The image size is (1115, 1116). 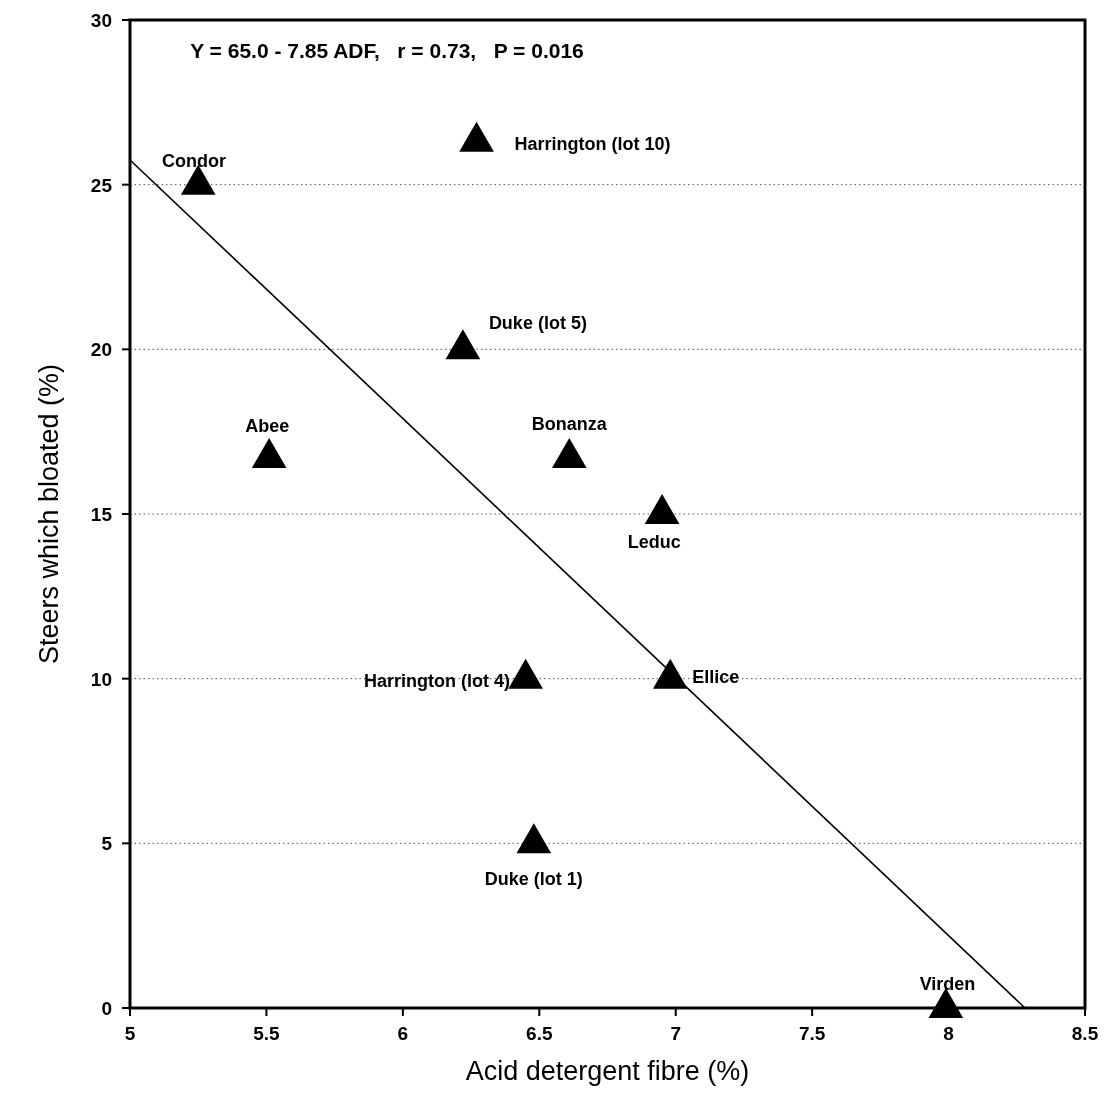 I want to click on y-tick-label: 30, so click(x=101, y=20).